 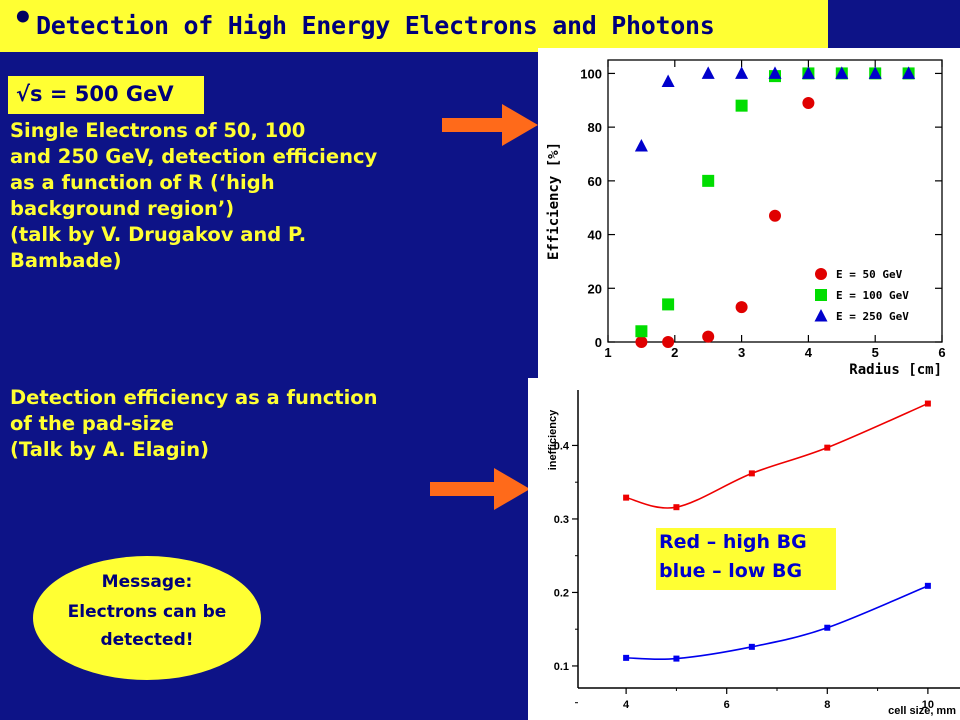 What do you see at coordinates (561, 667) in the screenshot?
I see `y-tick-label: 0.1` at bounding box center [561, 667].